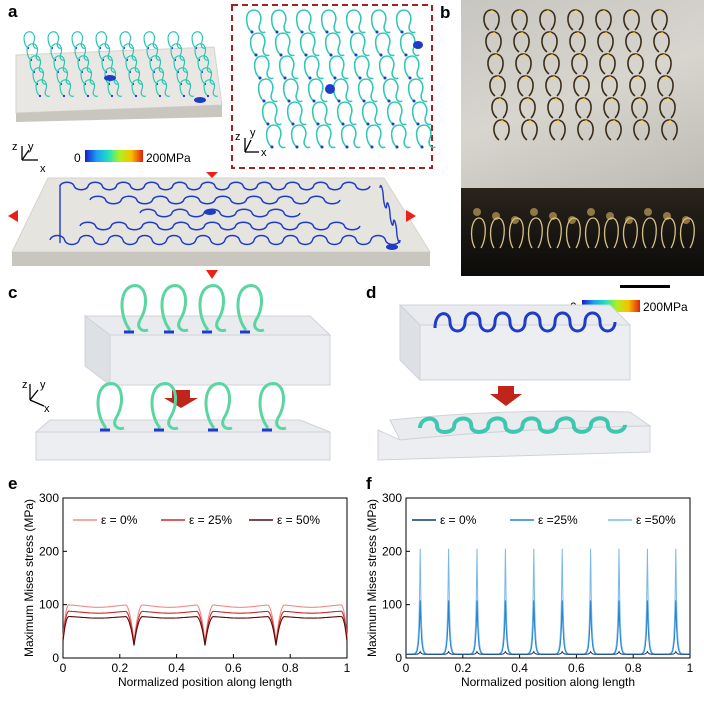 The width and height of the screenshot is (704, 701). Describe the element at coordinates (462, 668) in the screenshot. I see `x-tick-label: 0.2` at that location.